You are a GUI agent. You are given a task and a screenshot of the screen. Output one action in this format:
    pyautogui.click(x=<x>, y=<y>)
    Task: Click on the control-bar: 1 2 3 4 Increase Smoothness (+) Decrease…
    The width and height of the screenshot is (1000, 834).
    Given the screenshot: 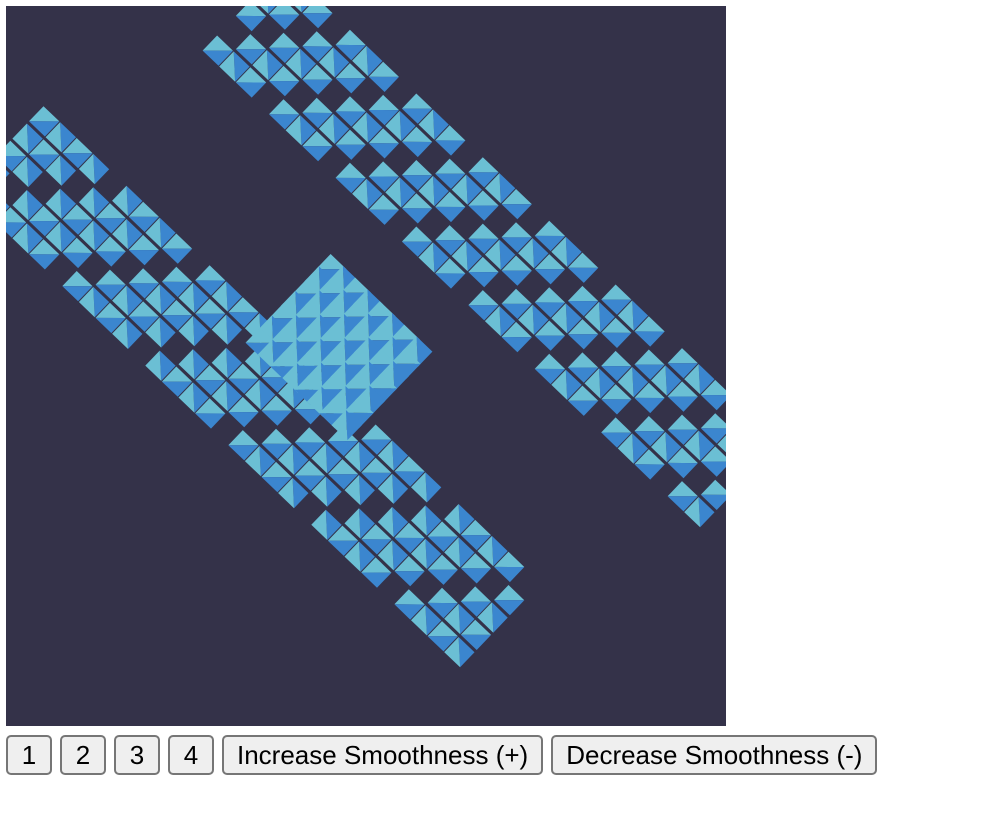 What is the action you would take?
    pyautogui.click(x=442, y=755)
    